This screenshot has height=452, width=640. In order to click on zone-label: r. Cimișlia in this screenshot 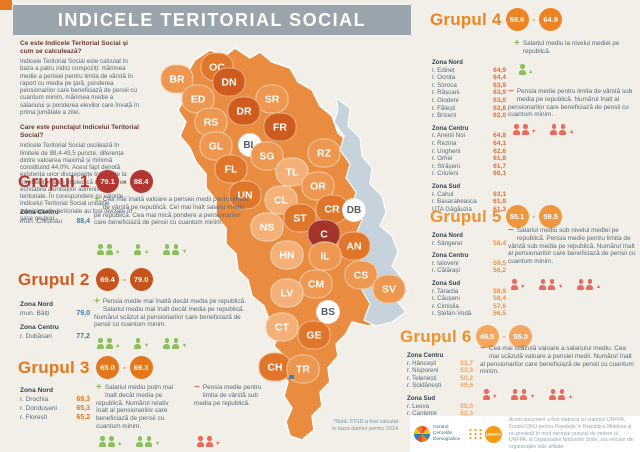, I will do `click(445, 306)`.